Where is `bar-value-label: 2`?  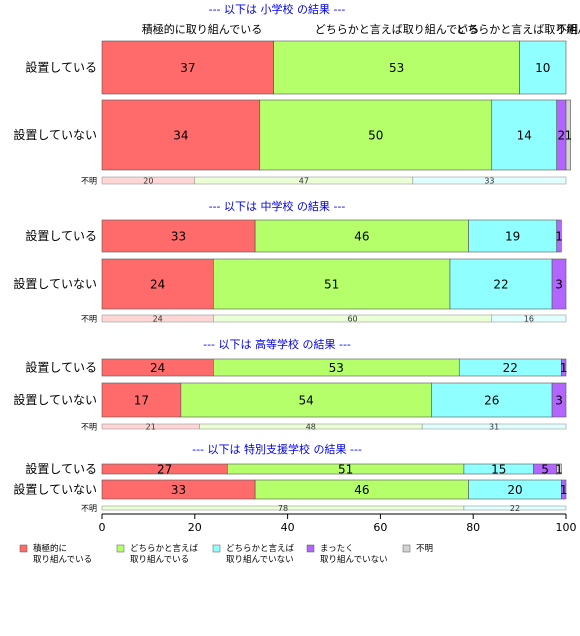 bar-value-label: 2 is located at coordinates (562, 136).